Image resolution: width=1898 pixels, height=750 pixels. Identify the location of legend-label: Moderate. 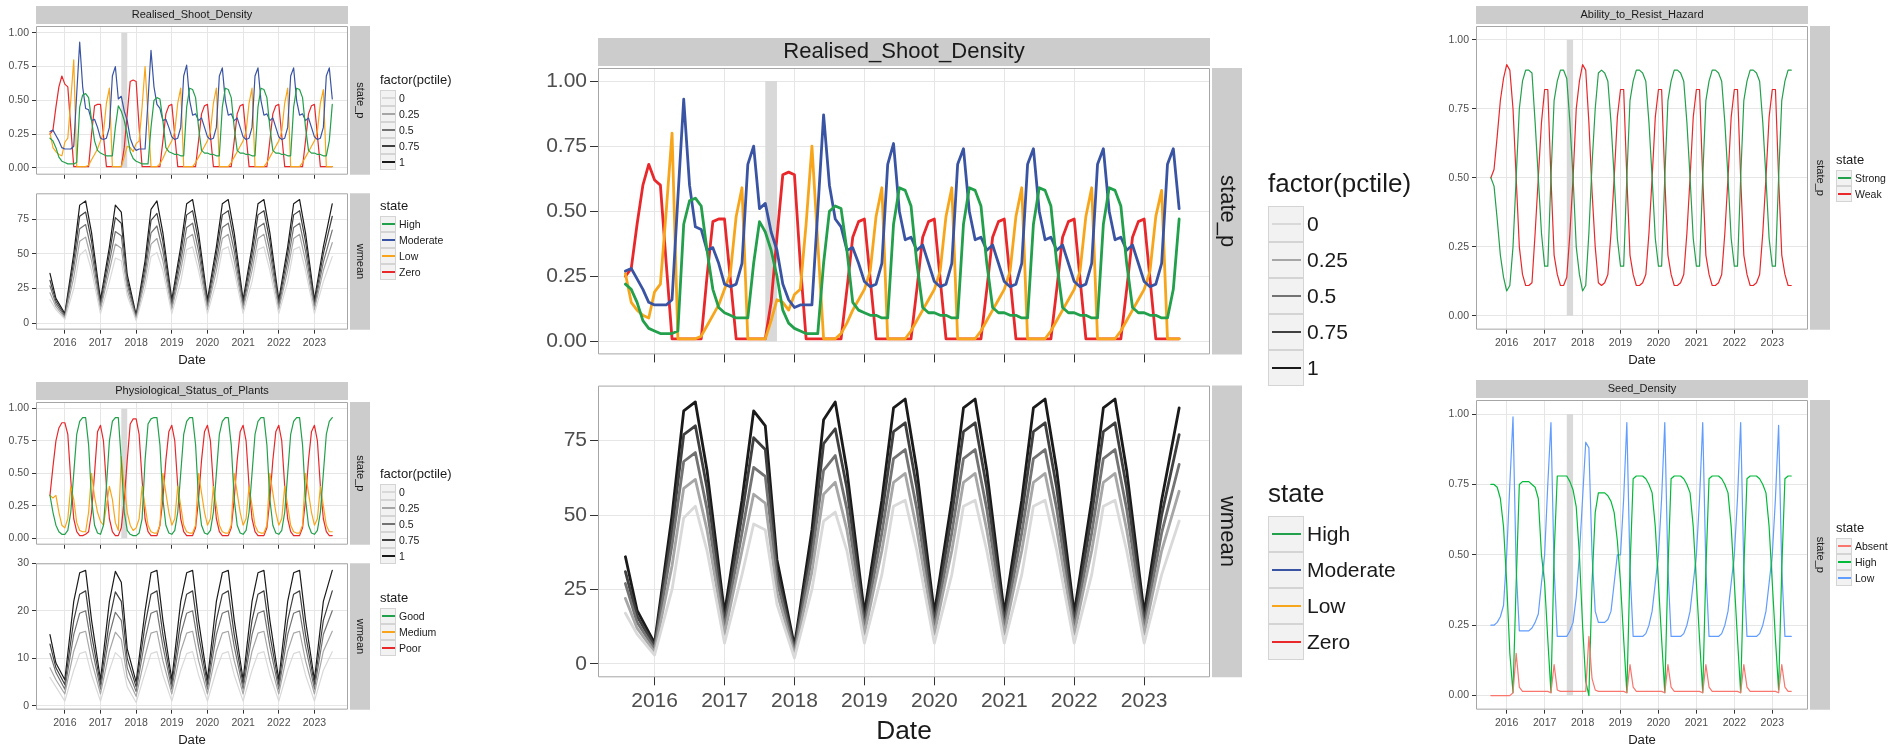
(1351, 570).